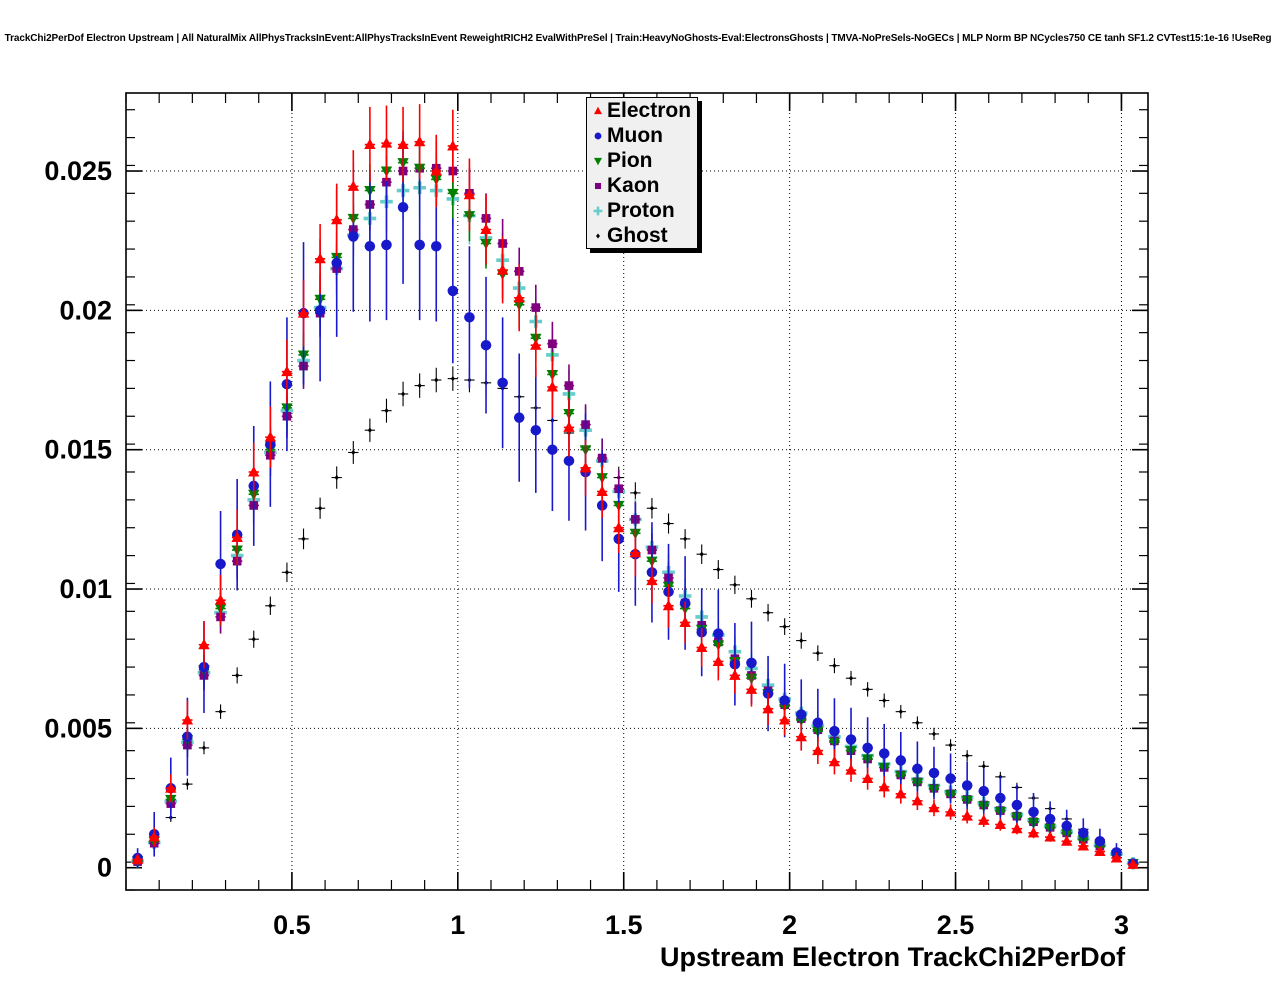  Describe the element at coordinates (598, 136) in the screenshot. I see `circle-icon` at that location.